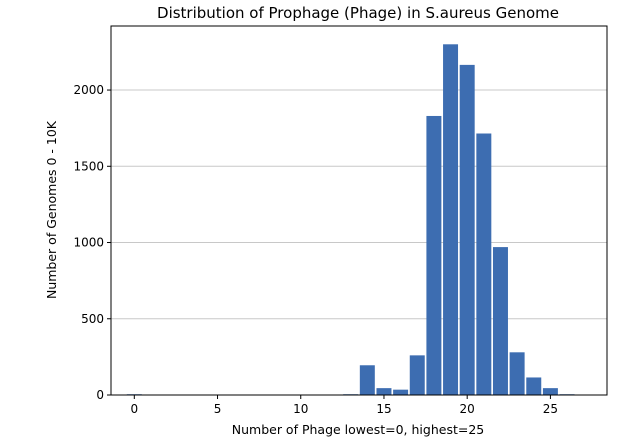 Image resolution: width=618 pixels, height=442 pixels. I want to click on x-tick-label: 0, so click(134, 409).